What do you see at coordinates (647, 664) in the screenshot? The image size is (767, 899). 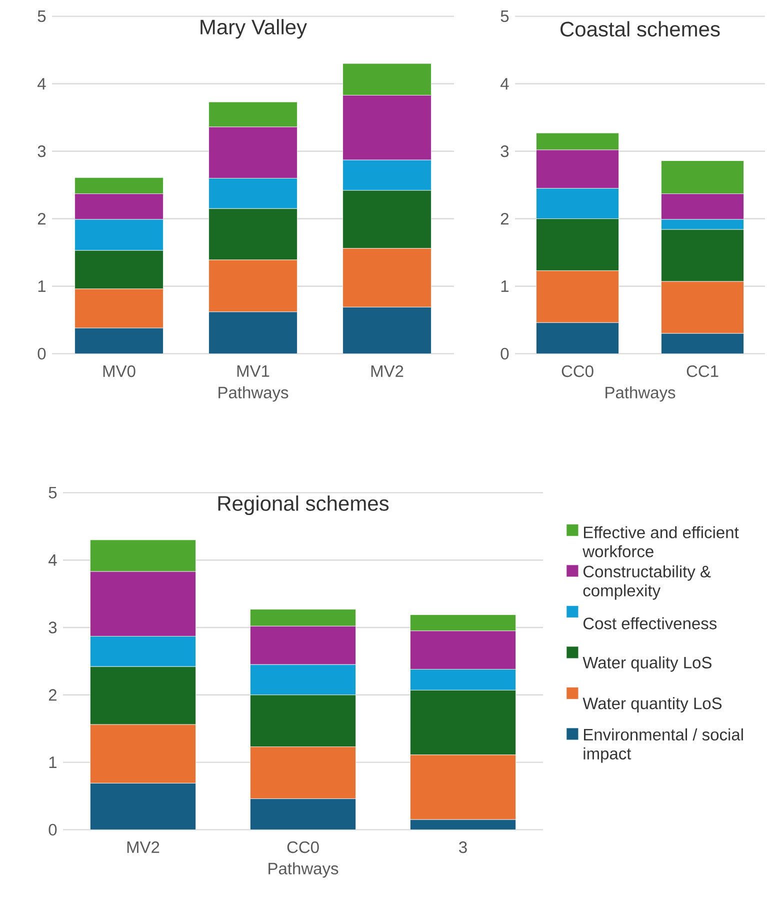 I see `text: Water quality LoS` at bounding box center [647, 664].